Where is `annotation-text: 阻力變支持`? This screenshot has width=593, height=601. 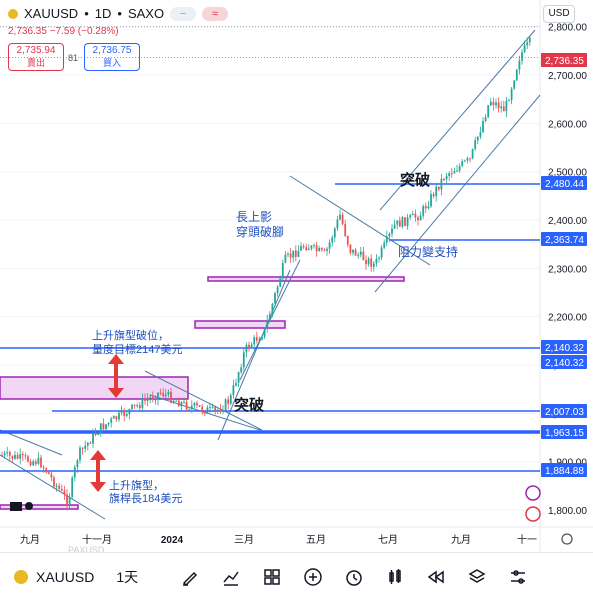 annotation-text: 阻力變支持 is located at coordinates (428, 251).